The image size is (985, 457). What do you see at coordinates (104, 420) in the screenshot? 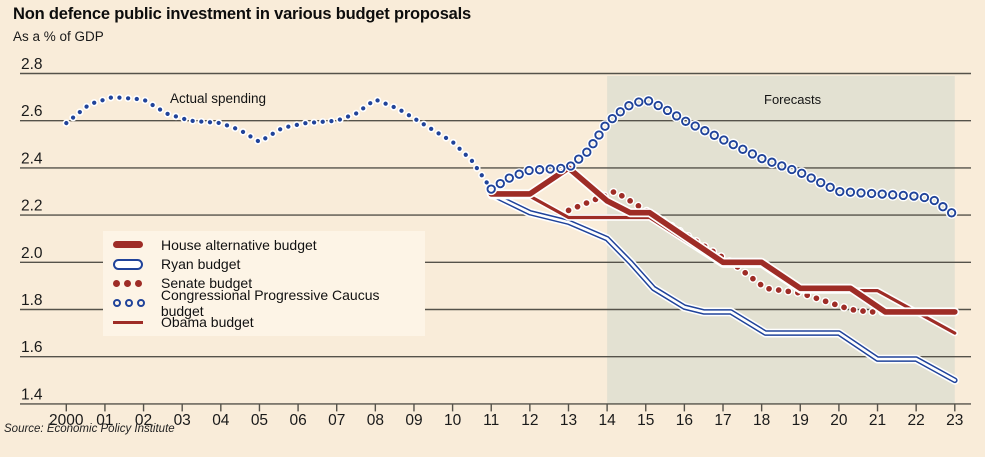
I see `x-tick-label: 01` at bounding box center [104, 420].